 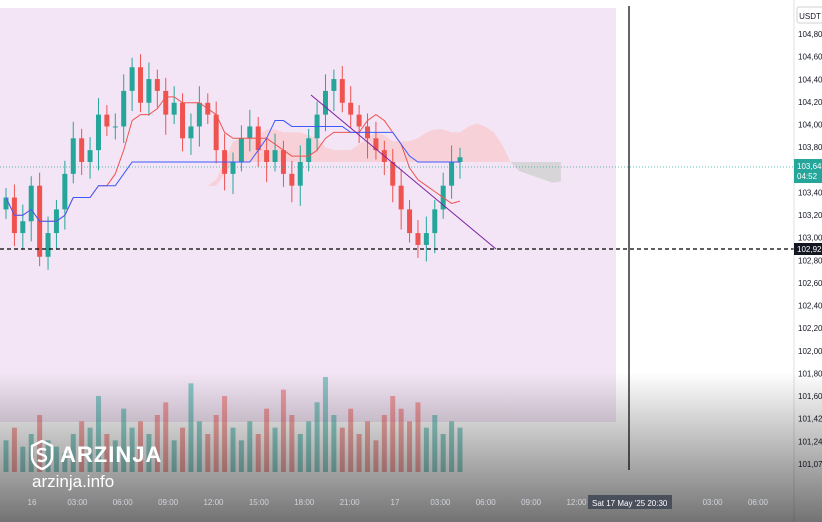 I want to click on kijun-line, so click(x=232, y=171).